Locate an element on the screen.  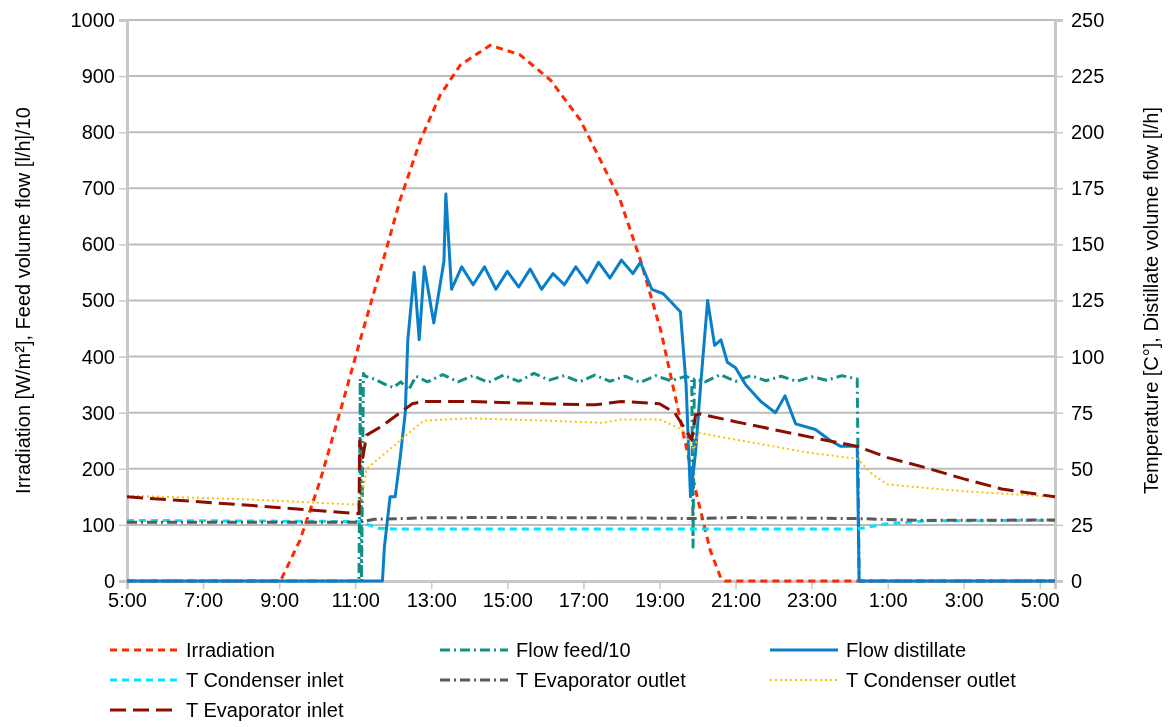
y-tick-label: 400 is located at coordinates (98, 356).